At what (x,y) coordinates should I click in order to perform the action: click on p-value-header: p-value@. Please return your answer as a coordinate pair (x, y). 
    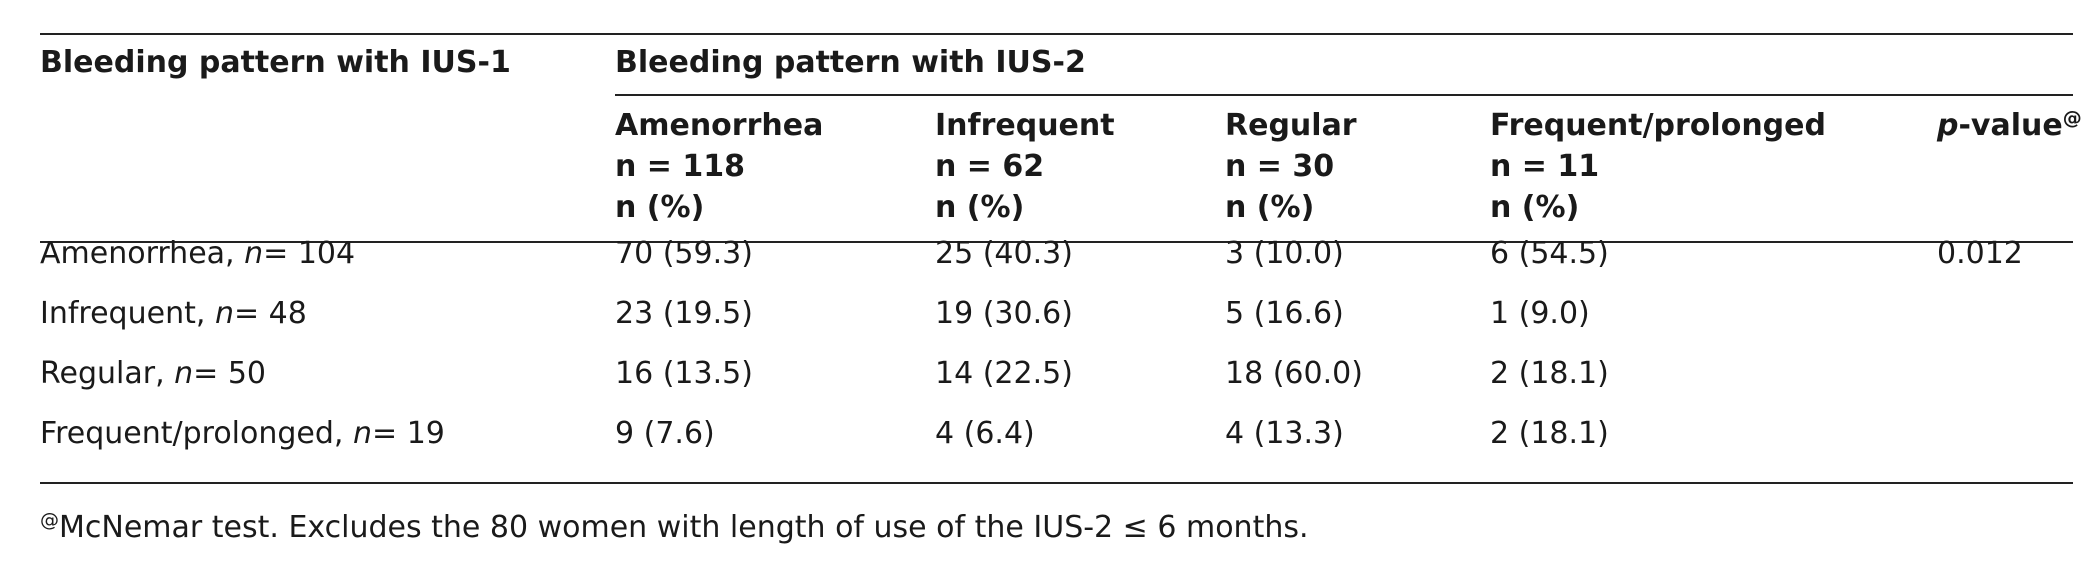
    Looking at the image, I should click on (2009, 126).